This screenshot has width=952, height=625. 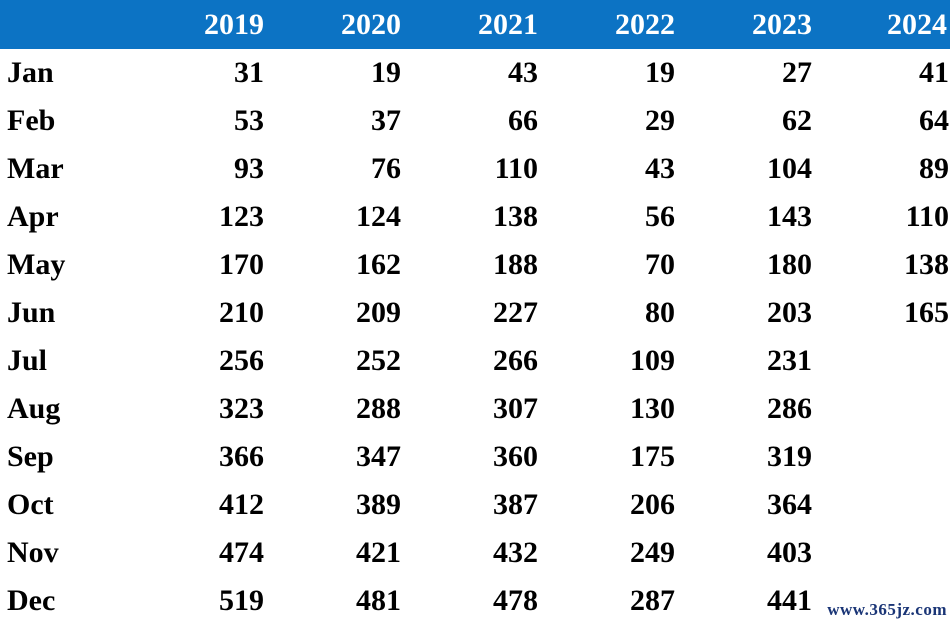 I want to click on value-cell: 347, so click(x=378, y=456).